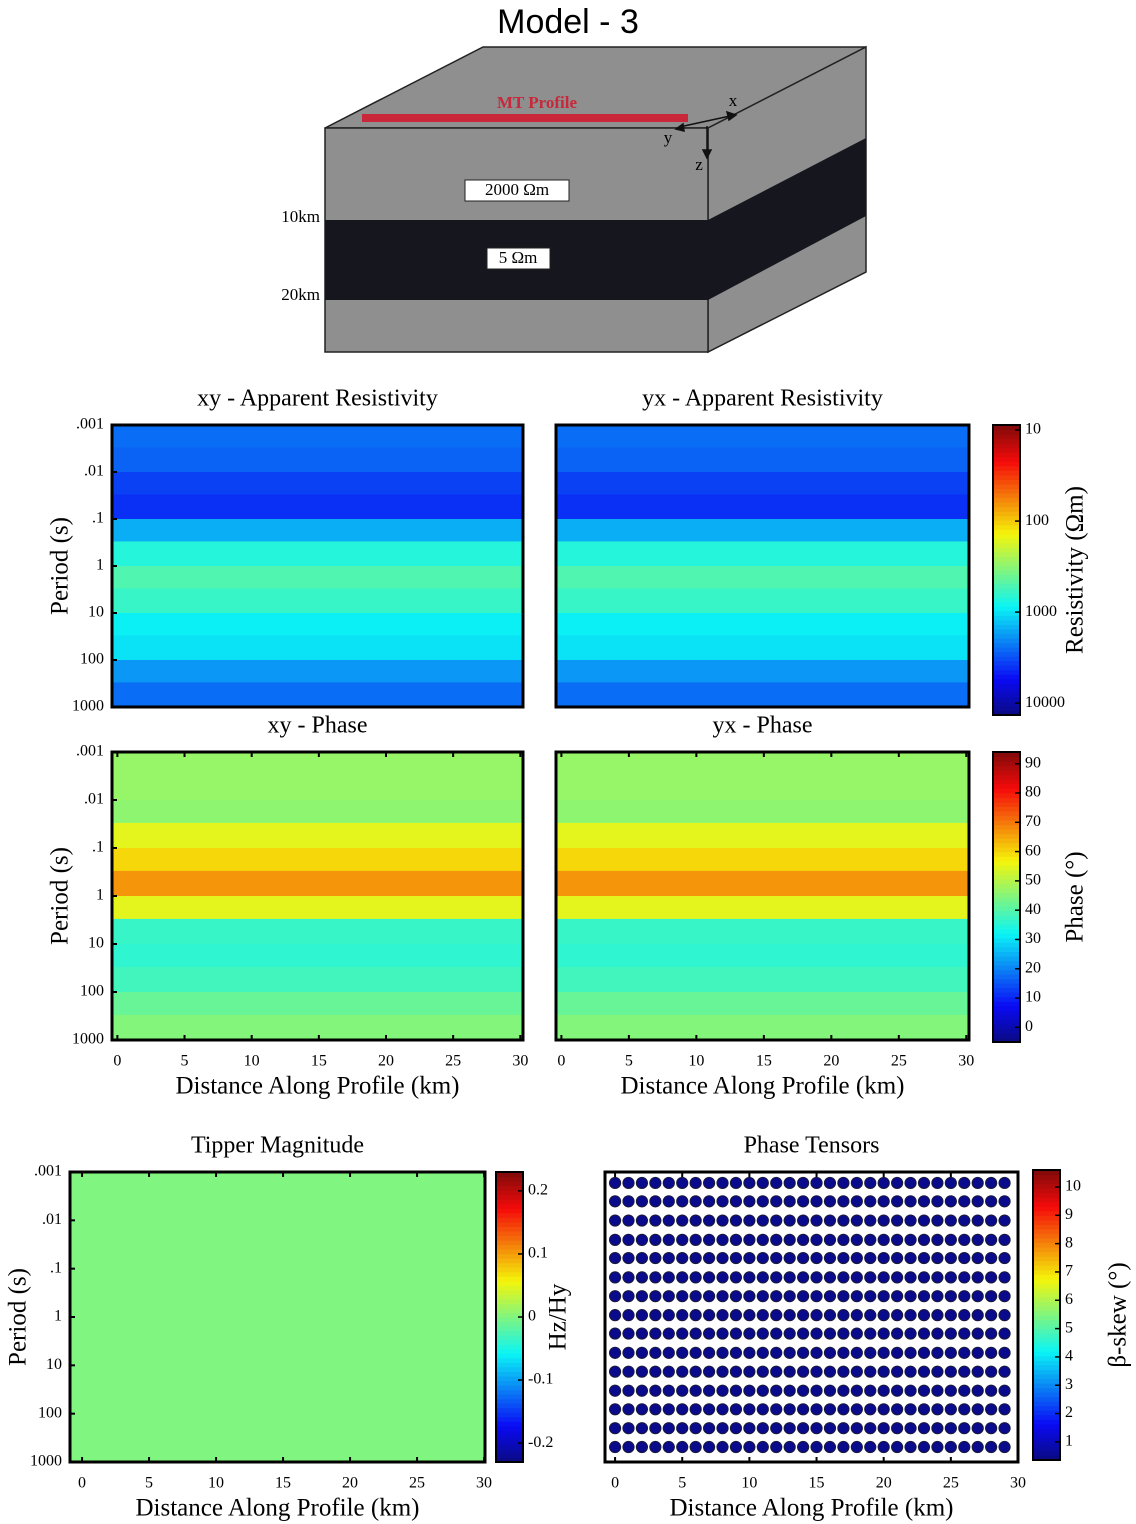 This screenshot has width=1136, height=1524. What do you see at coordinates (1069, 1327) in the screenshot?
I see `colorbar-tick-label: 5` at bounding box center [1069, 1327].